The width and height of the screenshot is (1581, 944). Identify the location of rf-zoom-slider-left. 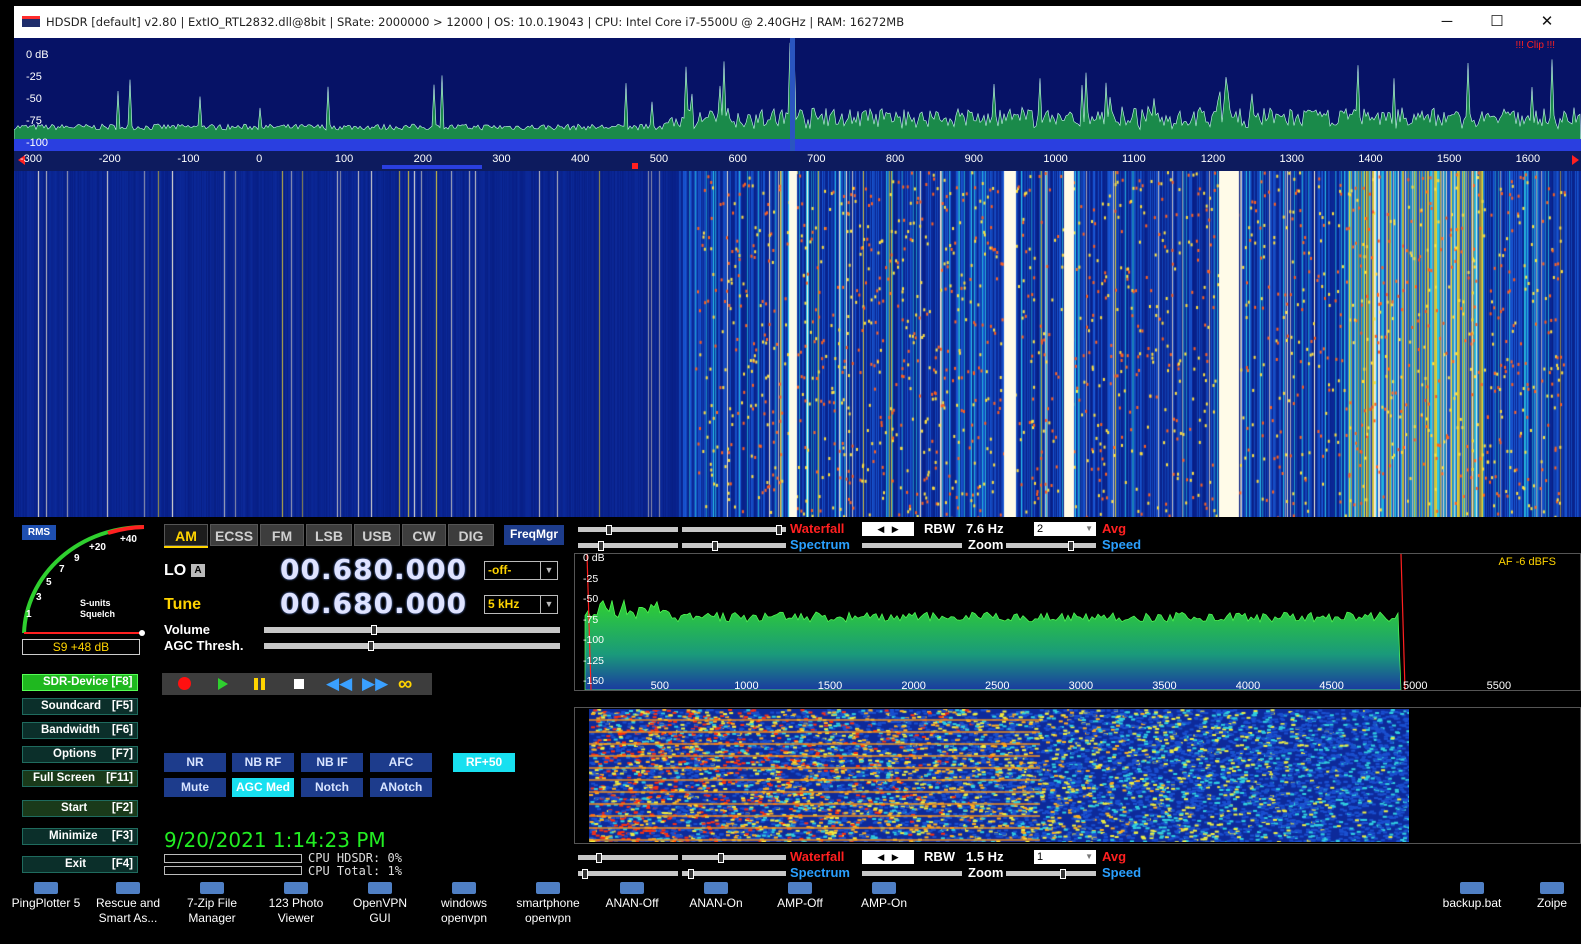
(912, 545).